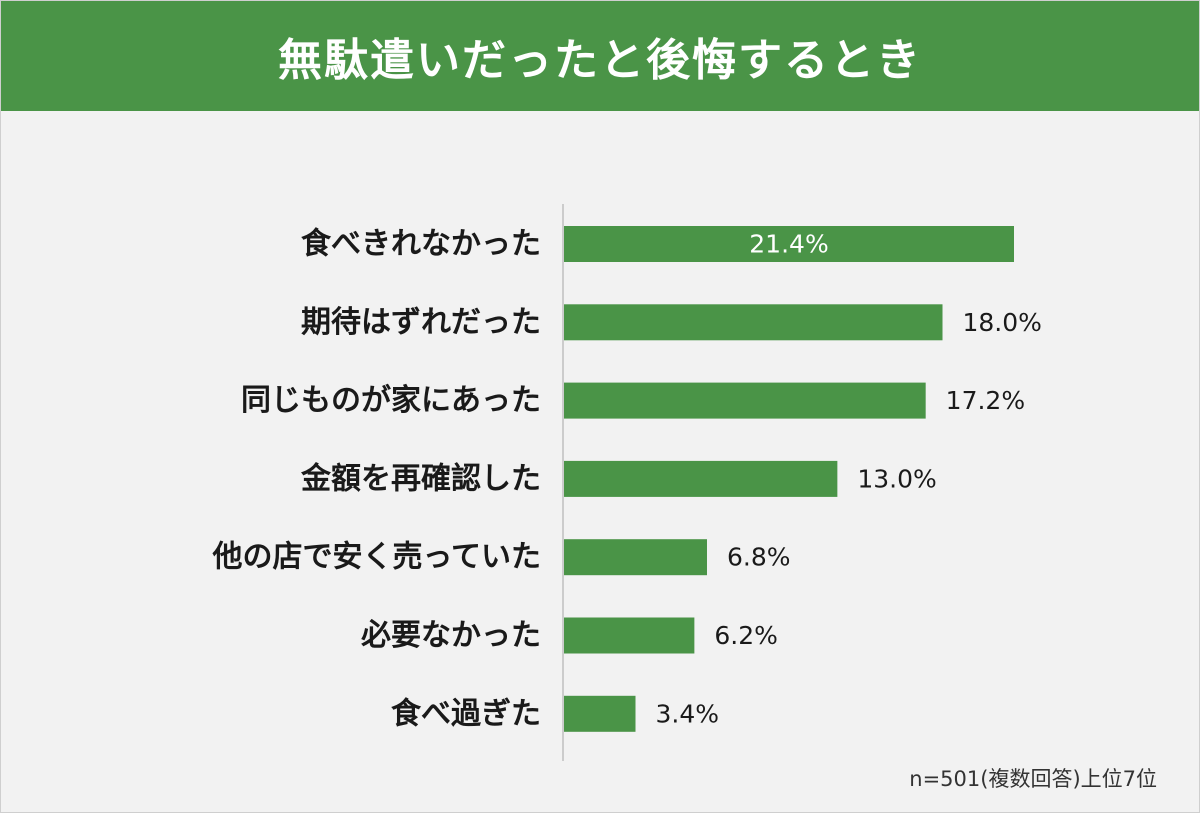 This screenshot has width=1200, height=813. I want to click on value-label: 13.0%, so click(896, 478).